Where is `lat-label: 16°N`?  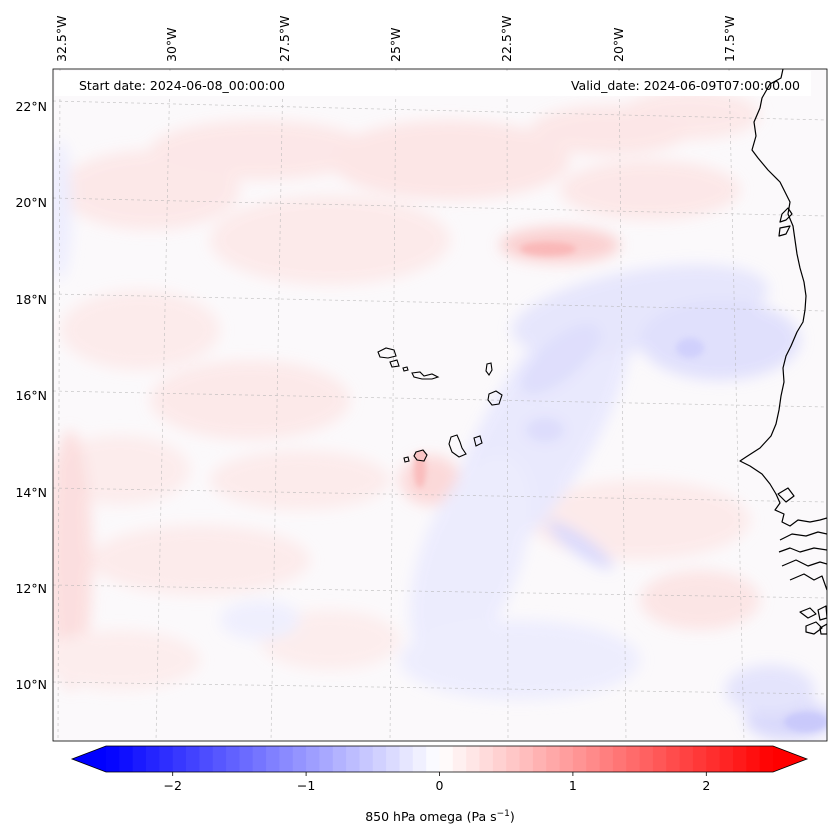 lat-label: 16°N is located at coordinates (31, 395).